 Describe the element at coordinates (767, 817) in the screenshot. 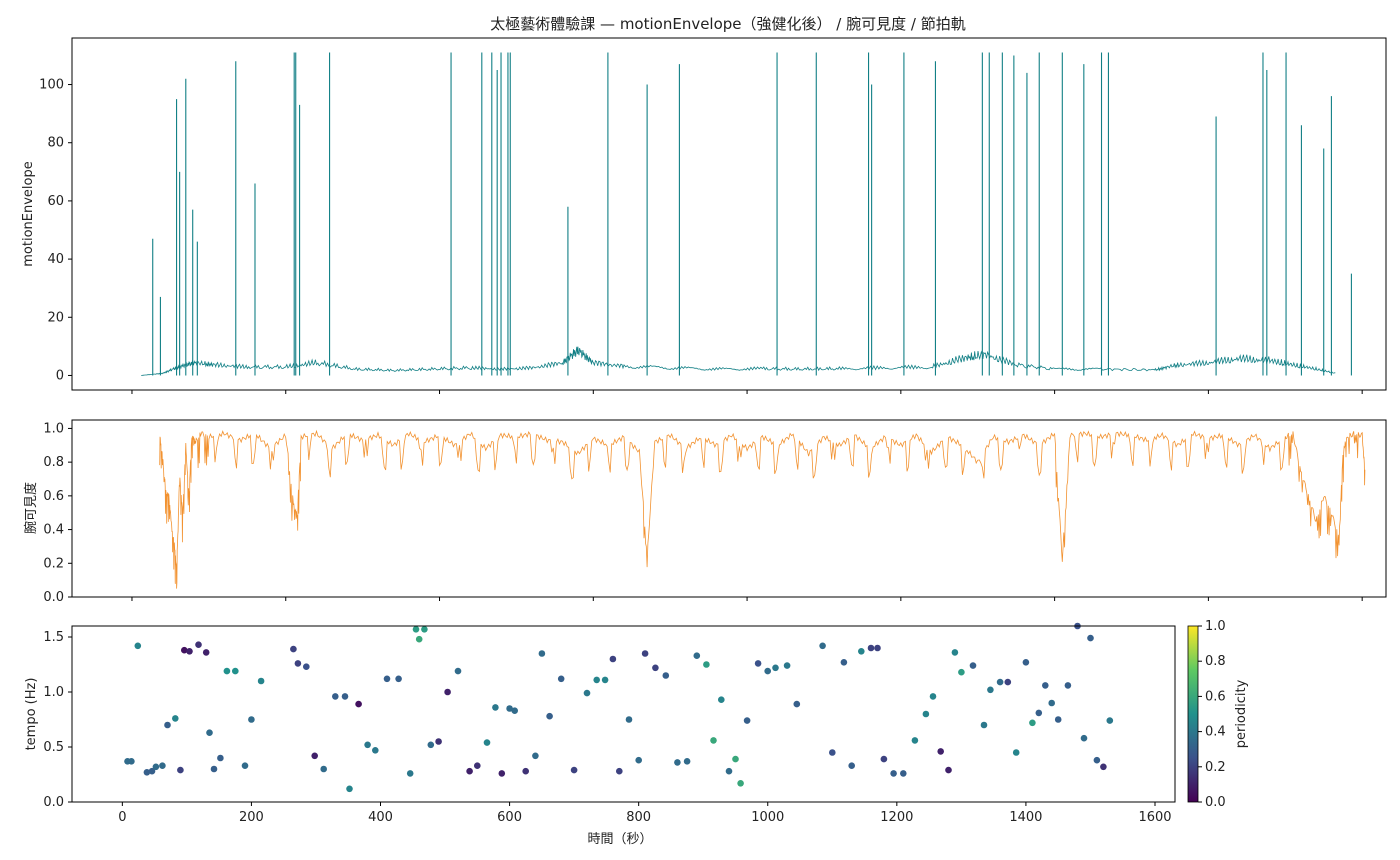

I see `x-tick-label: 1000` at that location.